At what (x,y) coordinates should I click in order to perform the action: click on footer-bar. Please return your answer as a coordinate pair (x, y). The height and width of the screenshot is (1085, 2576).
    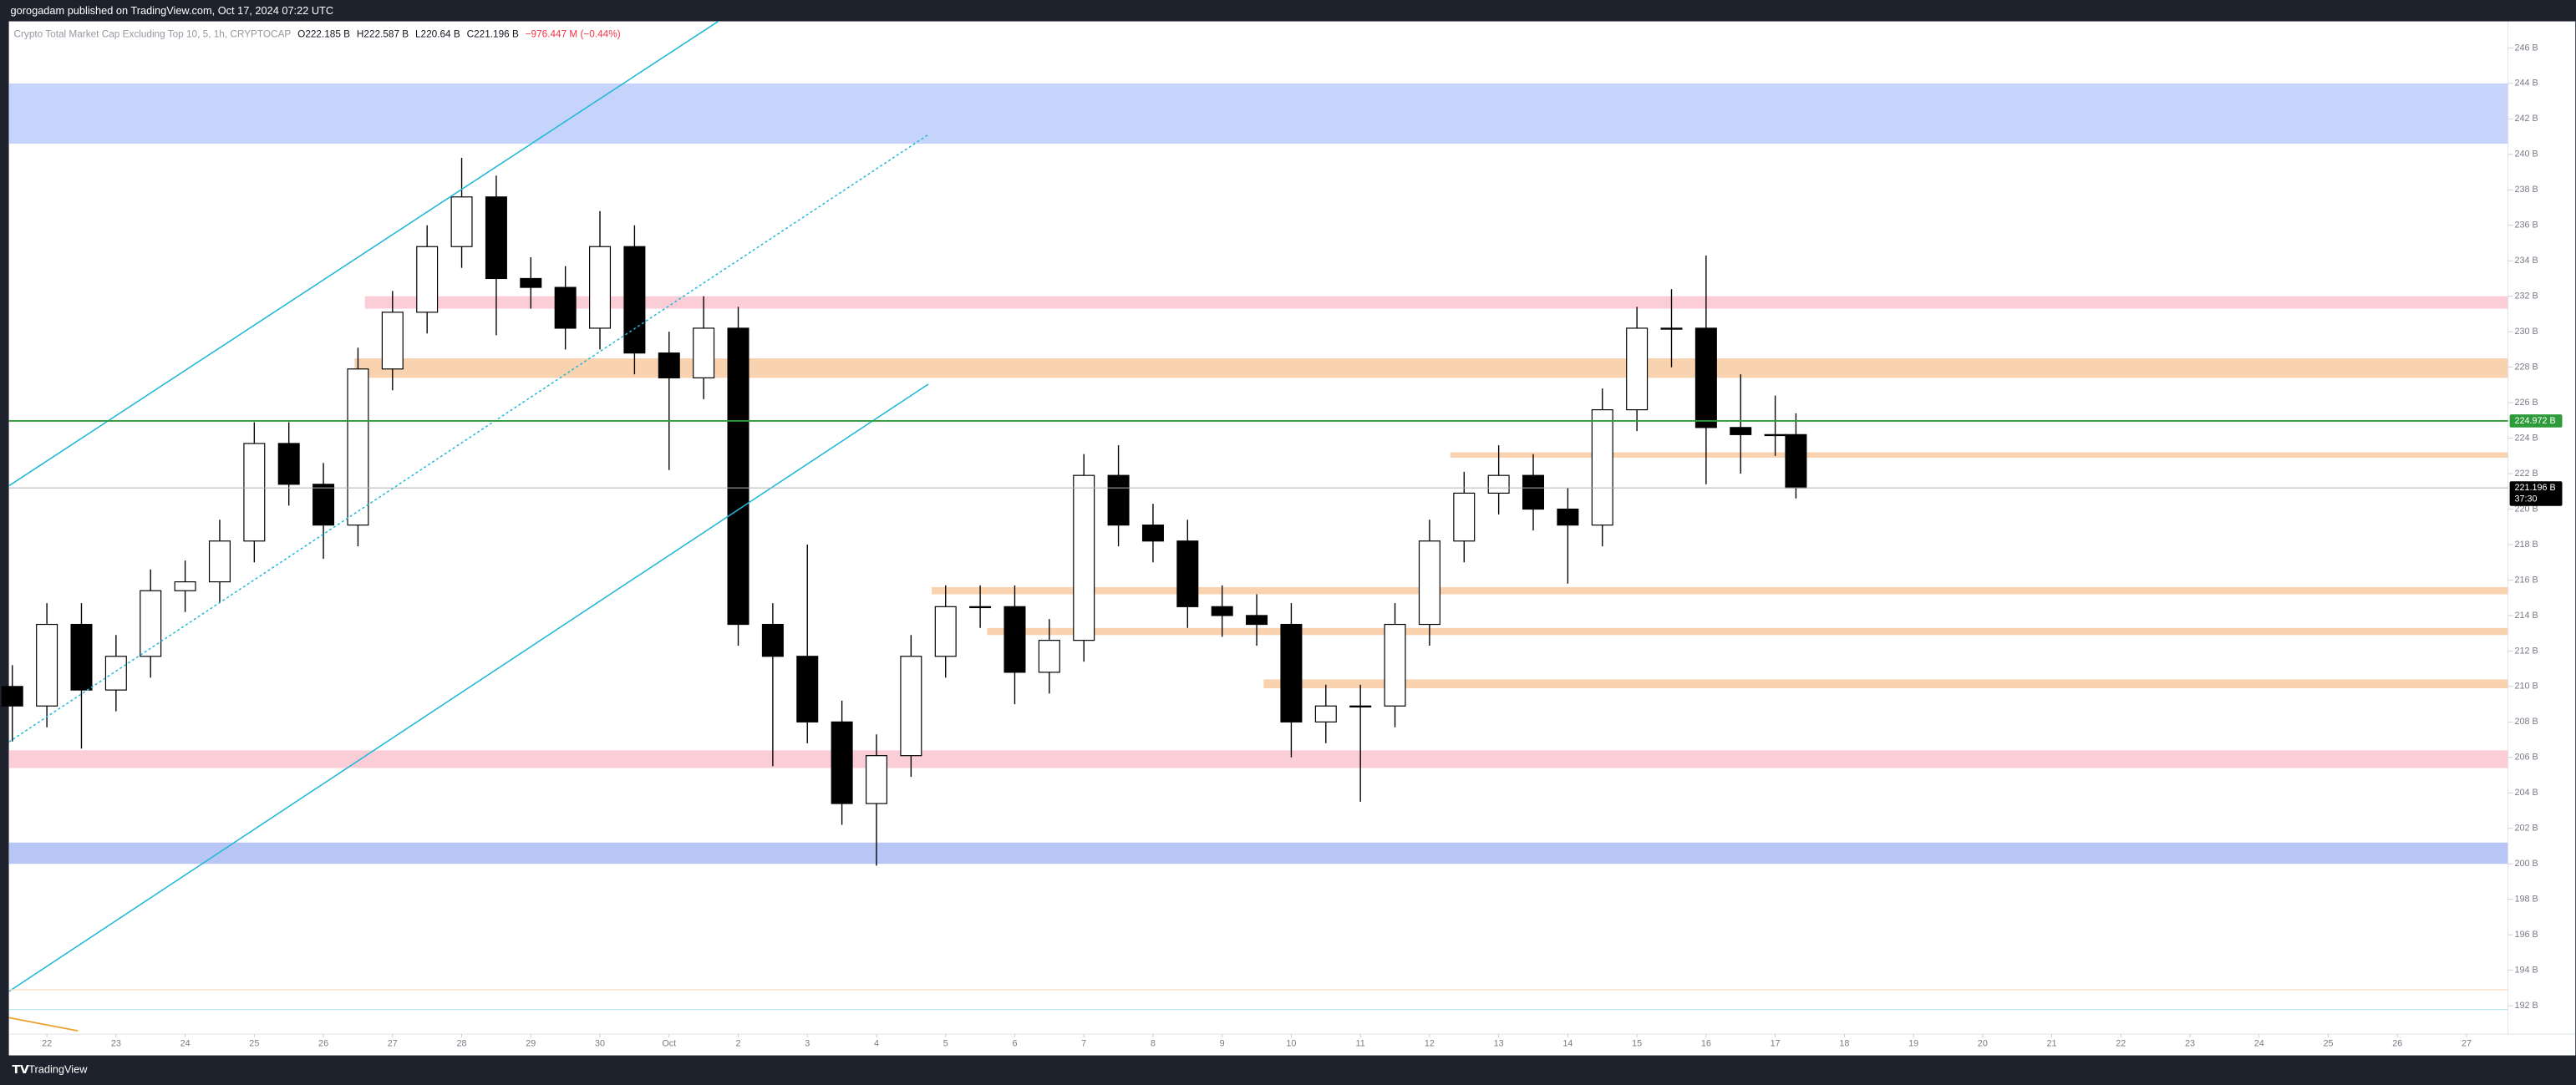
    Looking at the image, I should click on (1288, 1070).